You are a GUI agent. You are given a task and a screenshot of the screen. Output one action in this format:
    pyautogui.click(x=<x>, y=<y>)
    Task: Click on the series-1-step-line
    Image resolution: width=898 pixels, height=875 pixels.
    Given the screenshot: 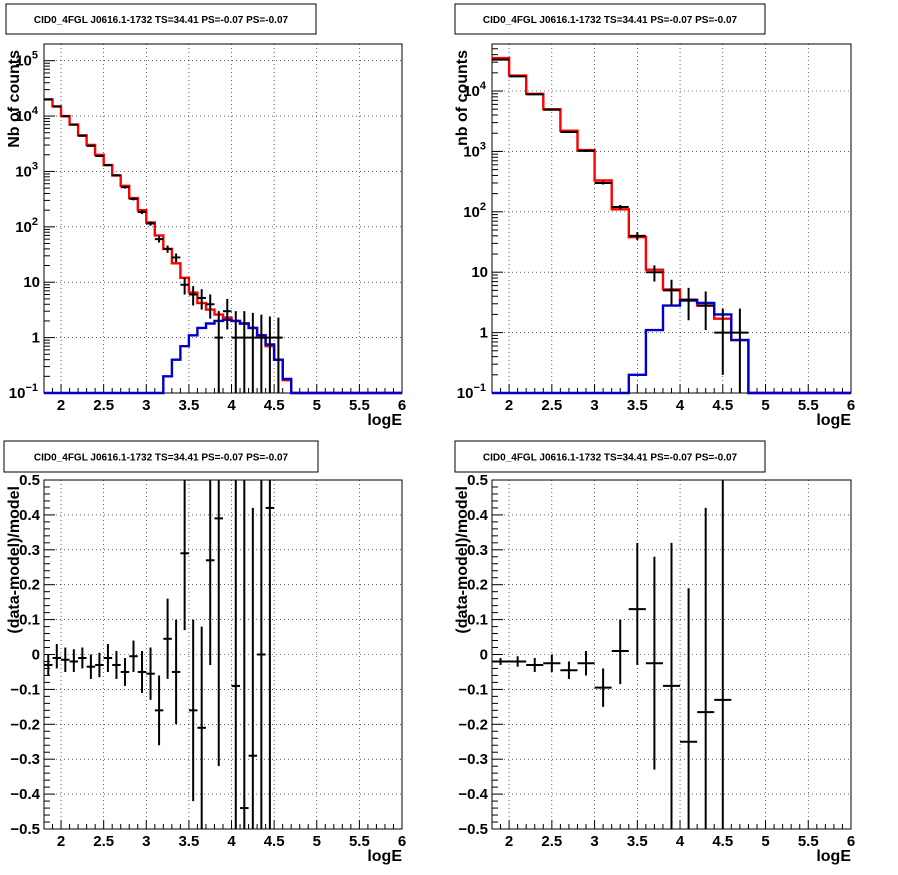 What is the action you would take?
    pyautogui.click(x=223, y=246)
    